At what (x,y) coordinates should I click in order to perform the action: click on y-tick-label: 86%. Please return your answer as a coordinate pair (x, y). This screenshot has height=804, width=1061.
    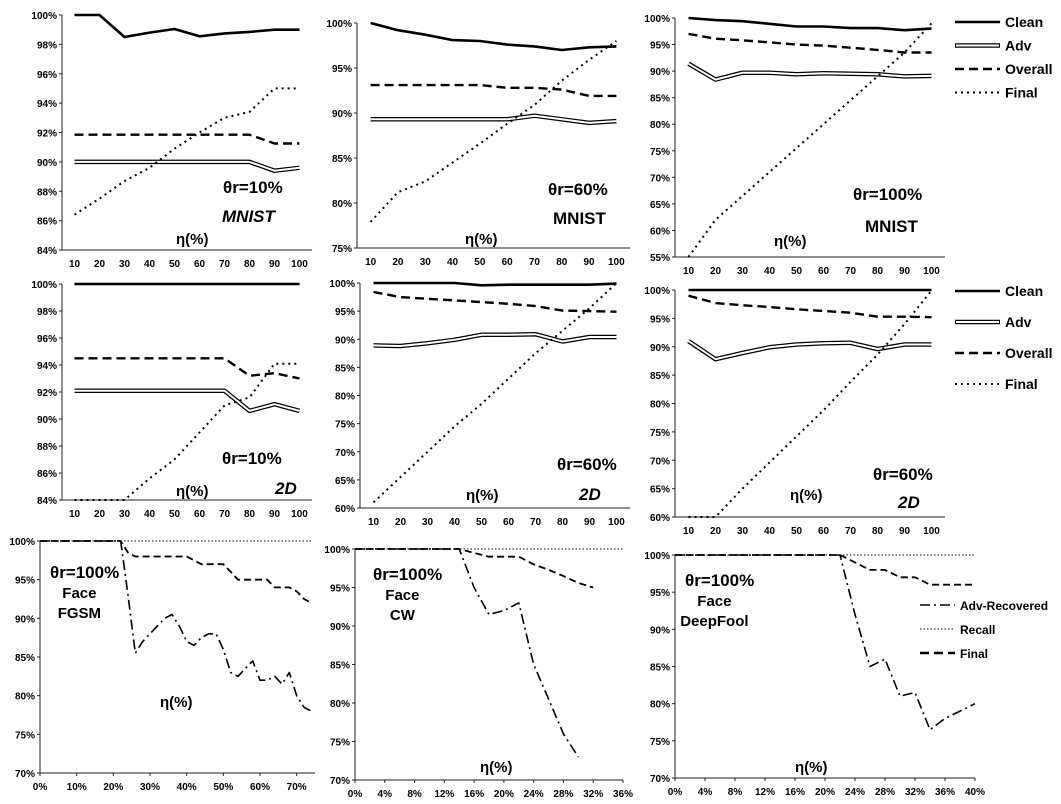
    Looking at the image, I should click on (47, 222).